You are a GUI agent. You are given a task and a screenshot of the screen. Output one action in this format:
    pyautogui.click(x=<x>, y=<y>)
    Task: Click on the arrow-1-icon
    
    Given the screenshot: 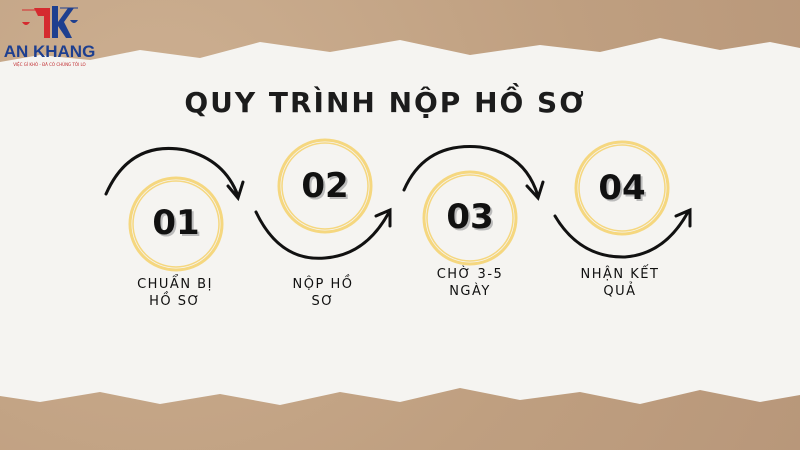 What is the action you would take?
    pyautogui.click(x=174, y=174)
    